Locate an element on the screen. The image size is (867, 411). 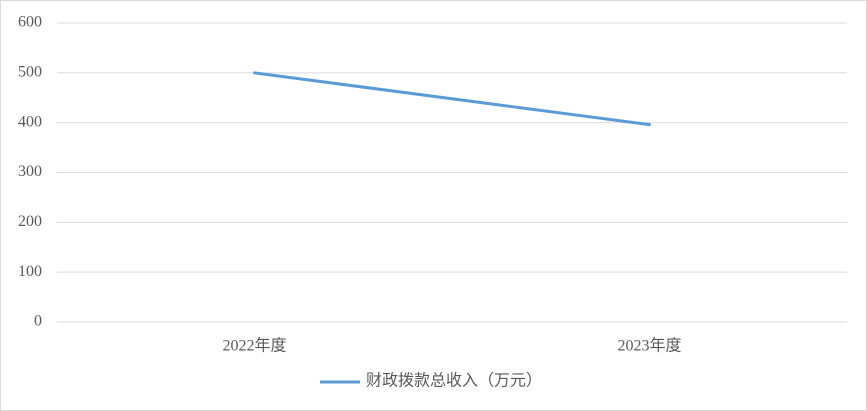
y-tick-label: 200 is located at coordinates (30, 221).